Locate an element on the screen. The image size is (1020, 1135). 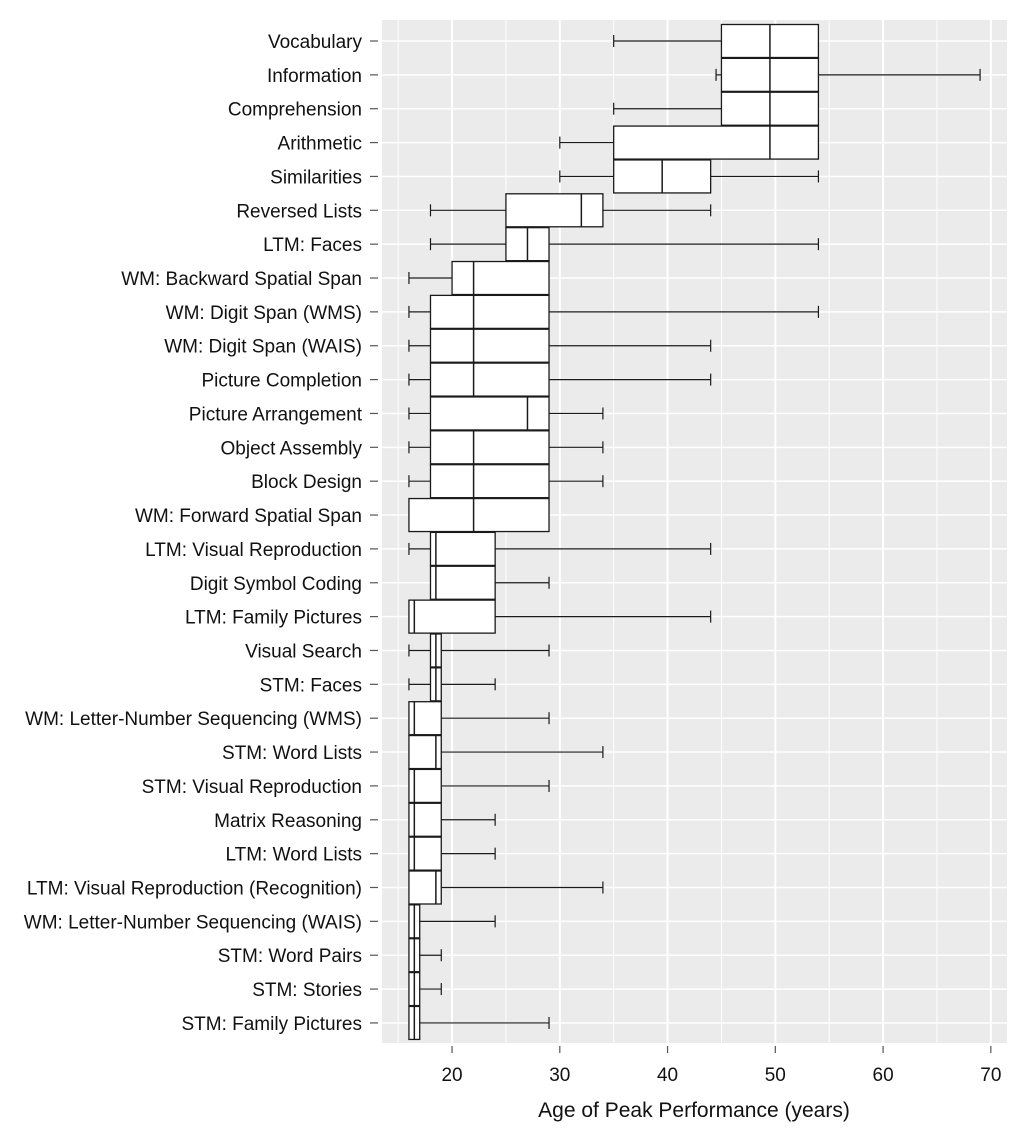
box-picture-completion is located at coordinates (560, 379).